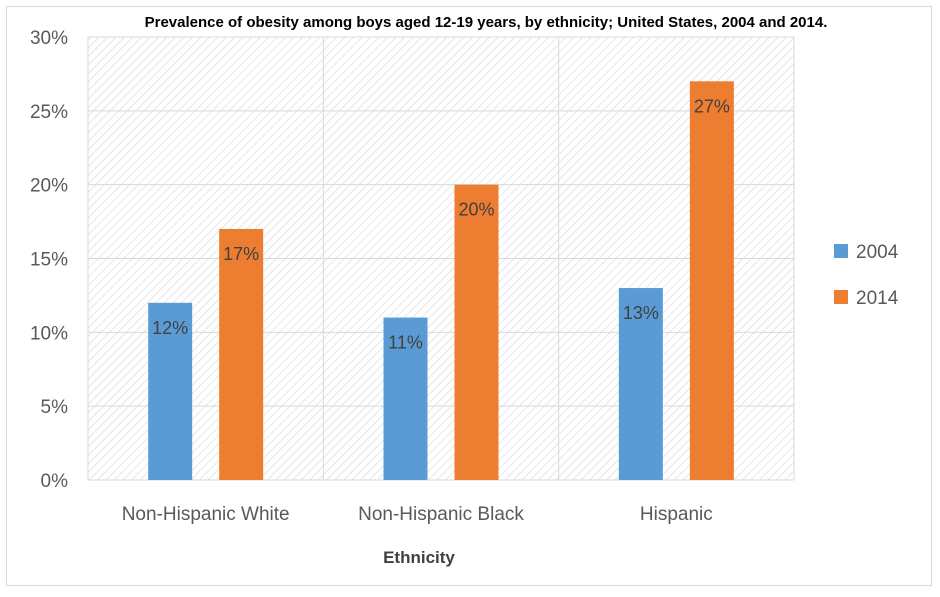 This screenshot has width=940, height=597. Describe the element at coordinates (476, 210) in the screenshot. I see `data-label: 20%` at that location.